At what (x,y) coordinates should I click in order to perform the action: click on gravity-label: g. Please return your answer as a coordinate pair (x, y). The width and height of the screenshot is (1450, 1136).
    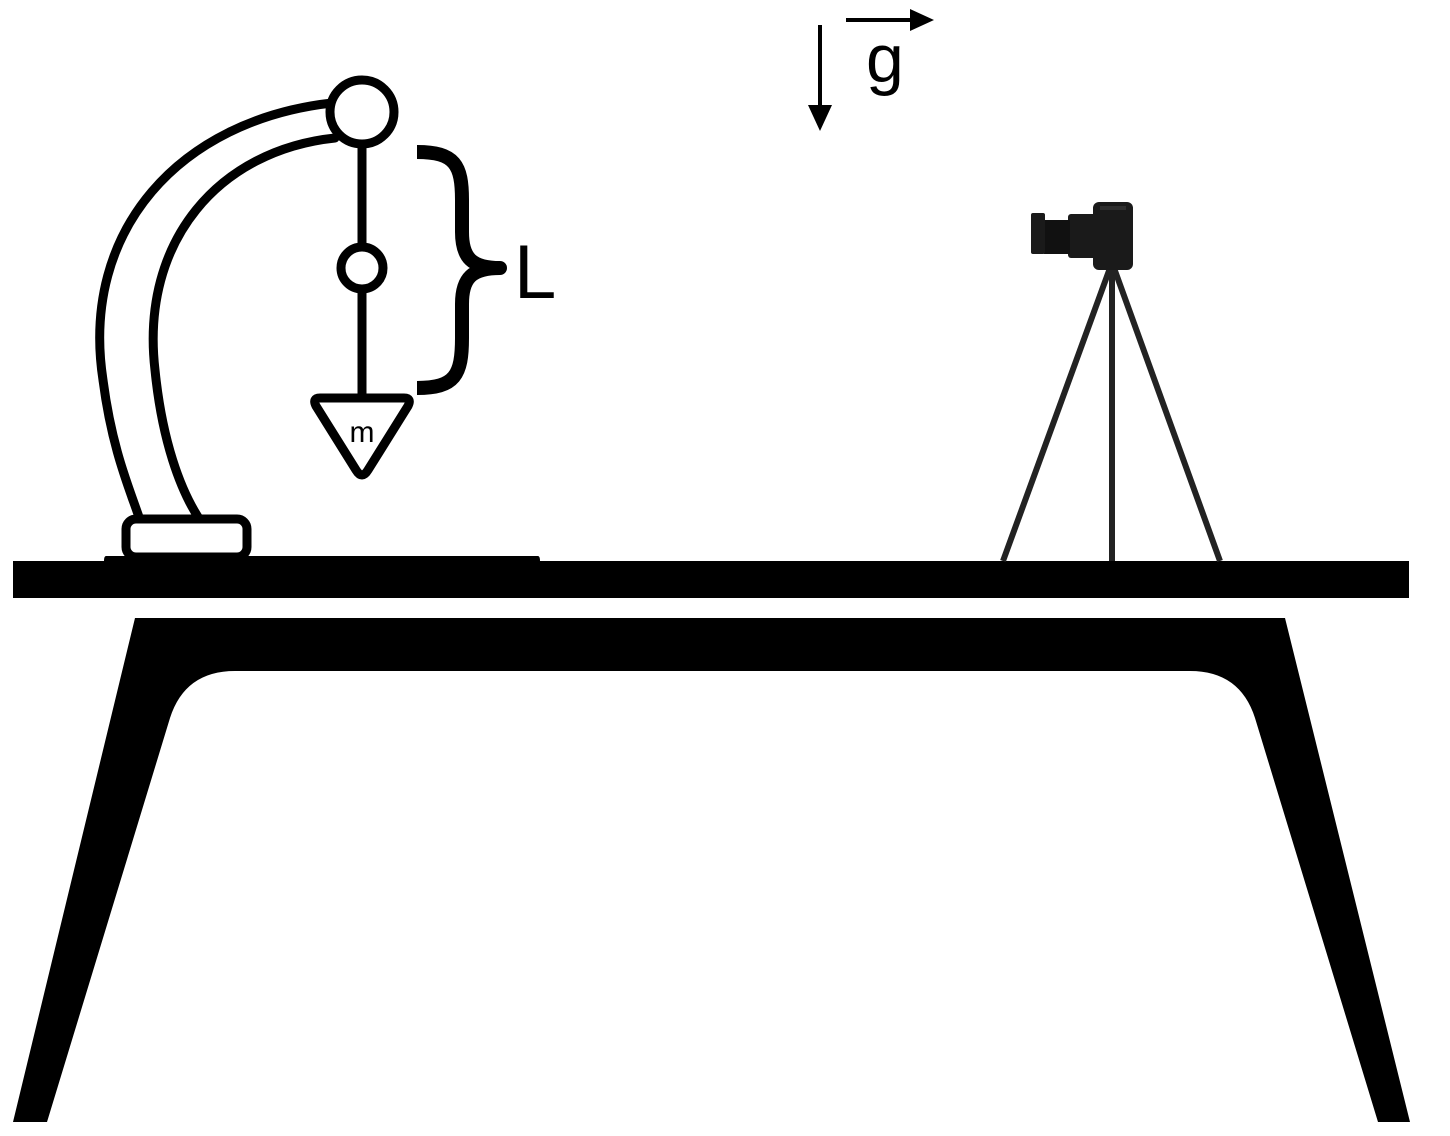
    Looking at the image, I should click on (885, 59).